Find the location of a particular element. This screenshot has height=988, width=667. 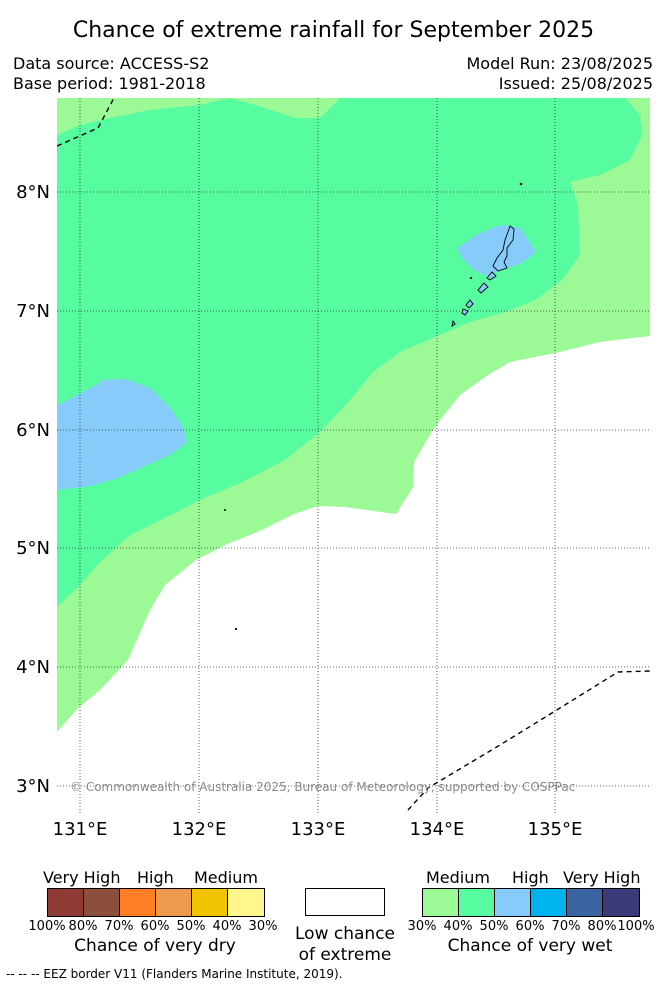

wet-tick: 30% is located at coordinates (422, 926).